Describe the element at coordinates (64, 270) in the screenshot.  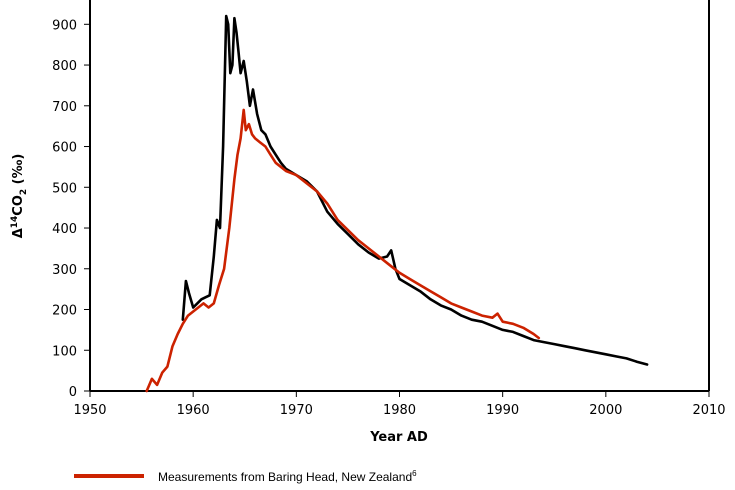
I see `y-tick-label: 300` at that location.